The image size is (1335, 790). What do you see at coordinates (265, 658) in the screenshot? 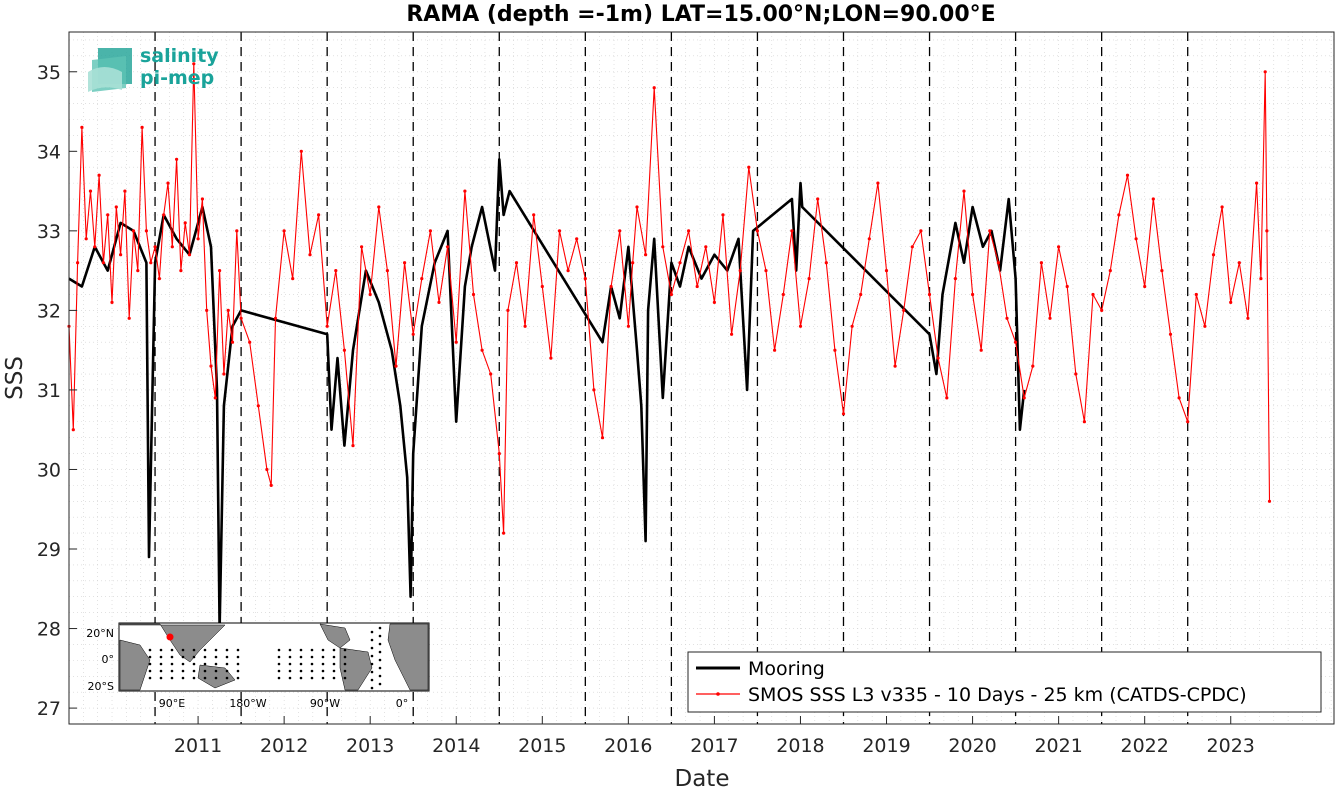
I see `mooring-network-dots` at bounding box center [265, 658].